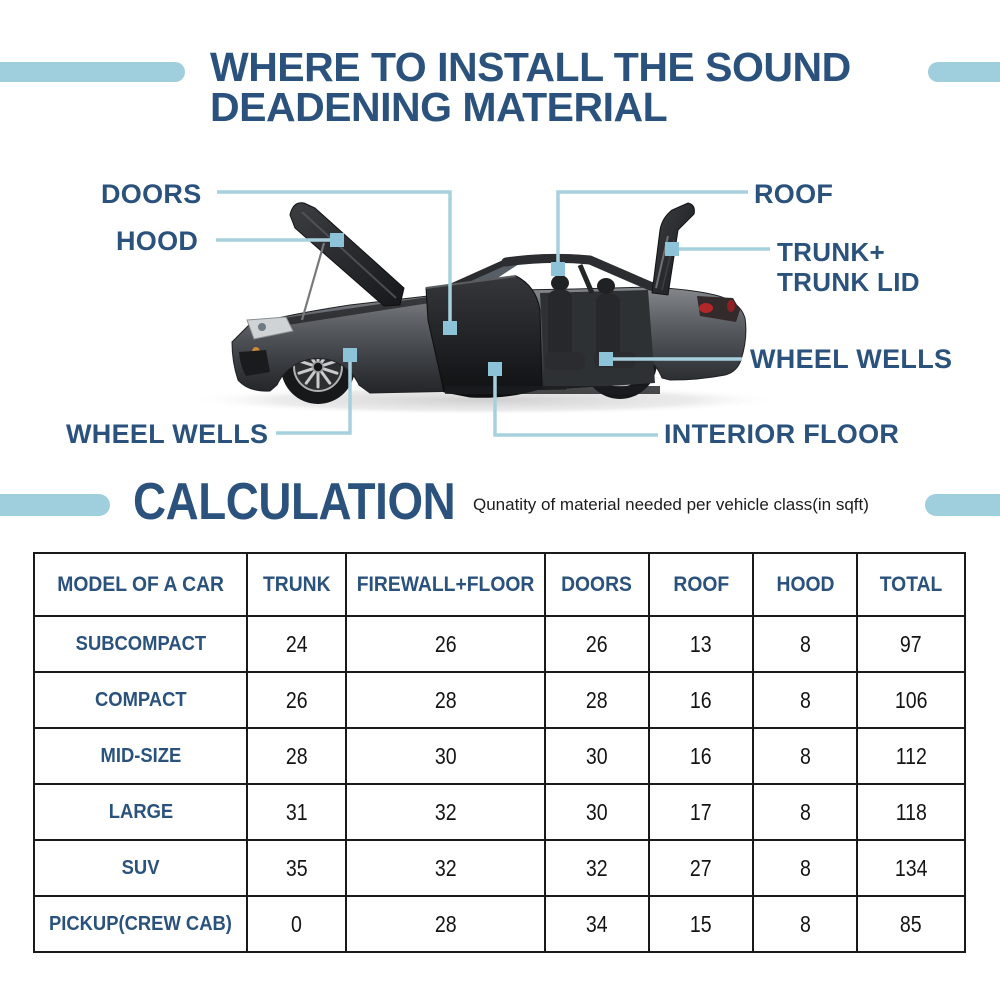 The image size is (1000, 1000). What do you see at coordinates (672, 249) in the screenshot?
I see `trunk-marker` at bounding box center [672, 249].